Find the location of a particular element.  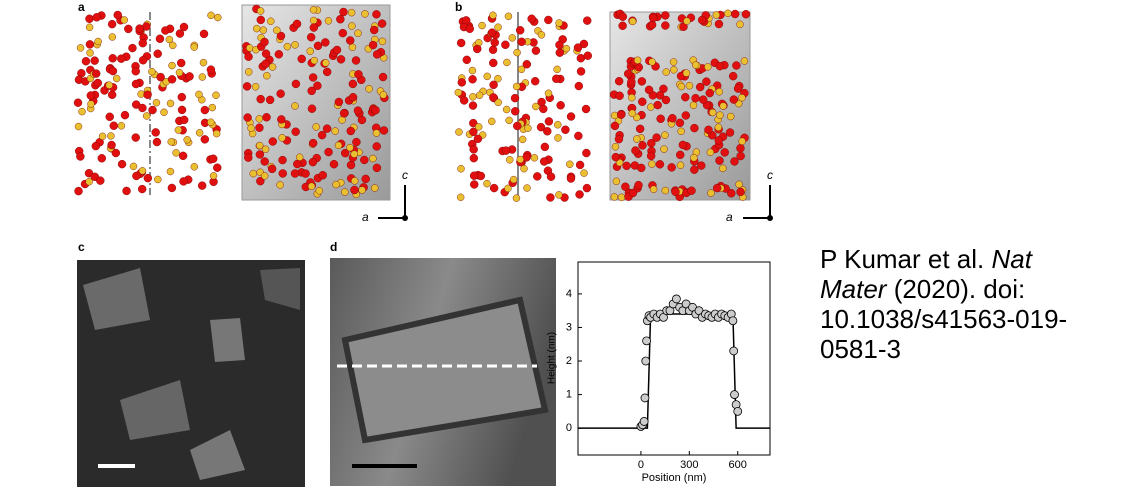

height-profile: Position (nm) Height (nm) 0 300 600 0 1 2 3 4 is located at coordinates (659, 372).